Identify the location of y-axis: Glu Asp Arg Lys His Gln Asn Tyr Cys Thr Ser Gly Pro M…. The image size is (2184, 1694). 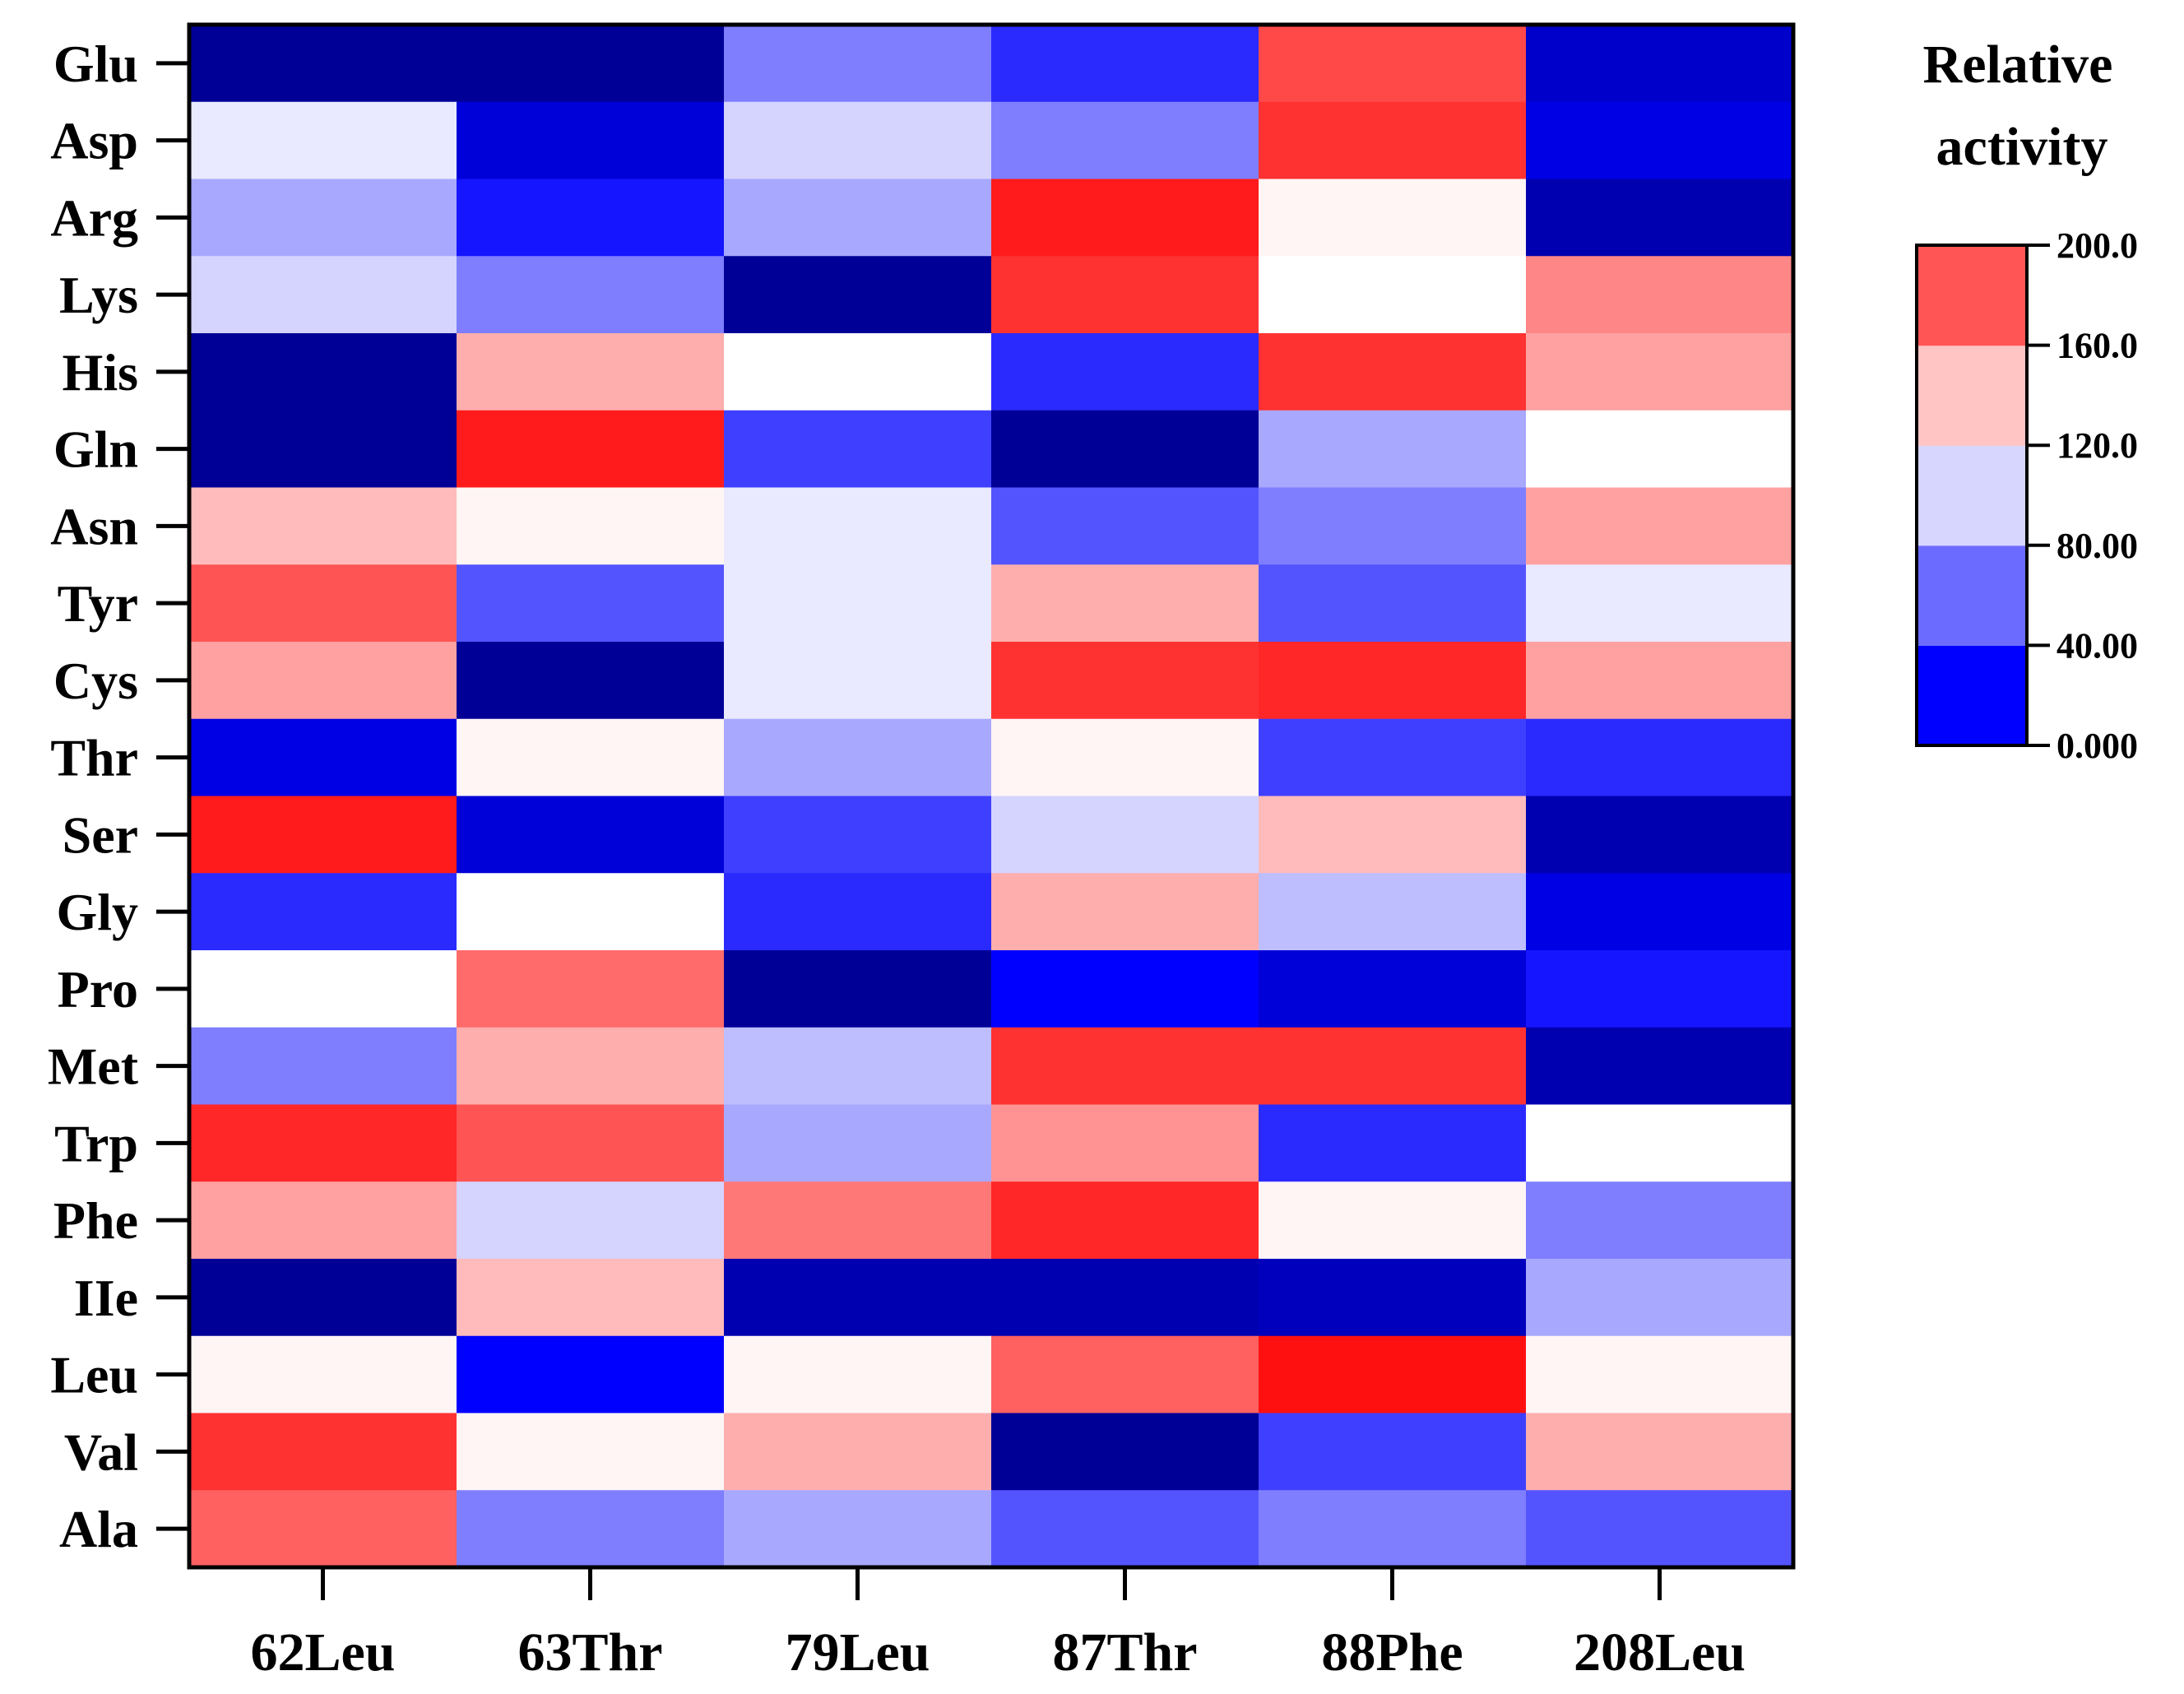
(118, 796).